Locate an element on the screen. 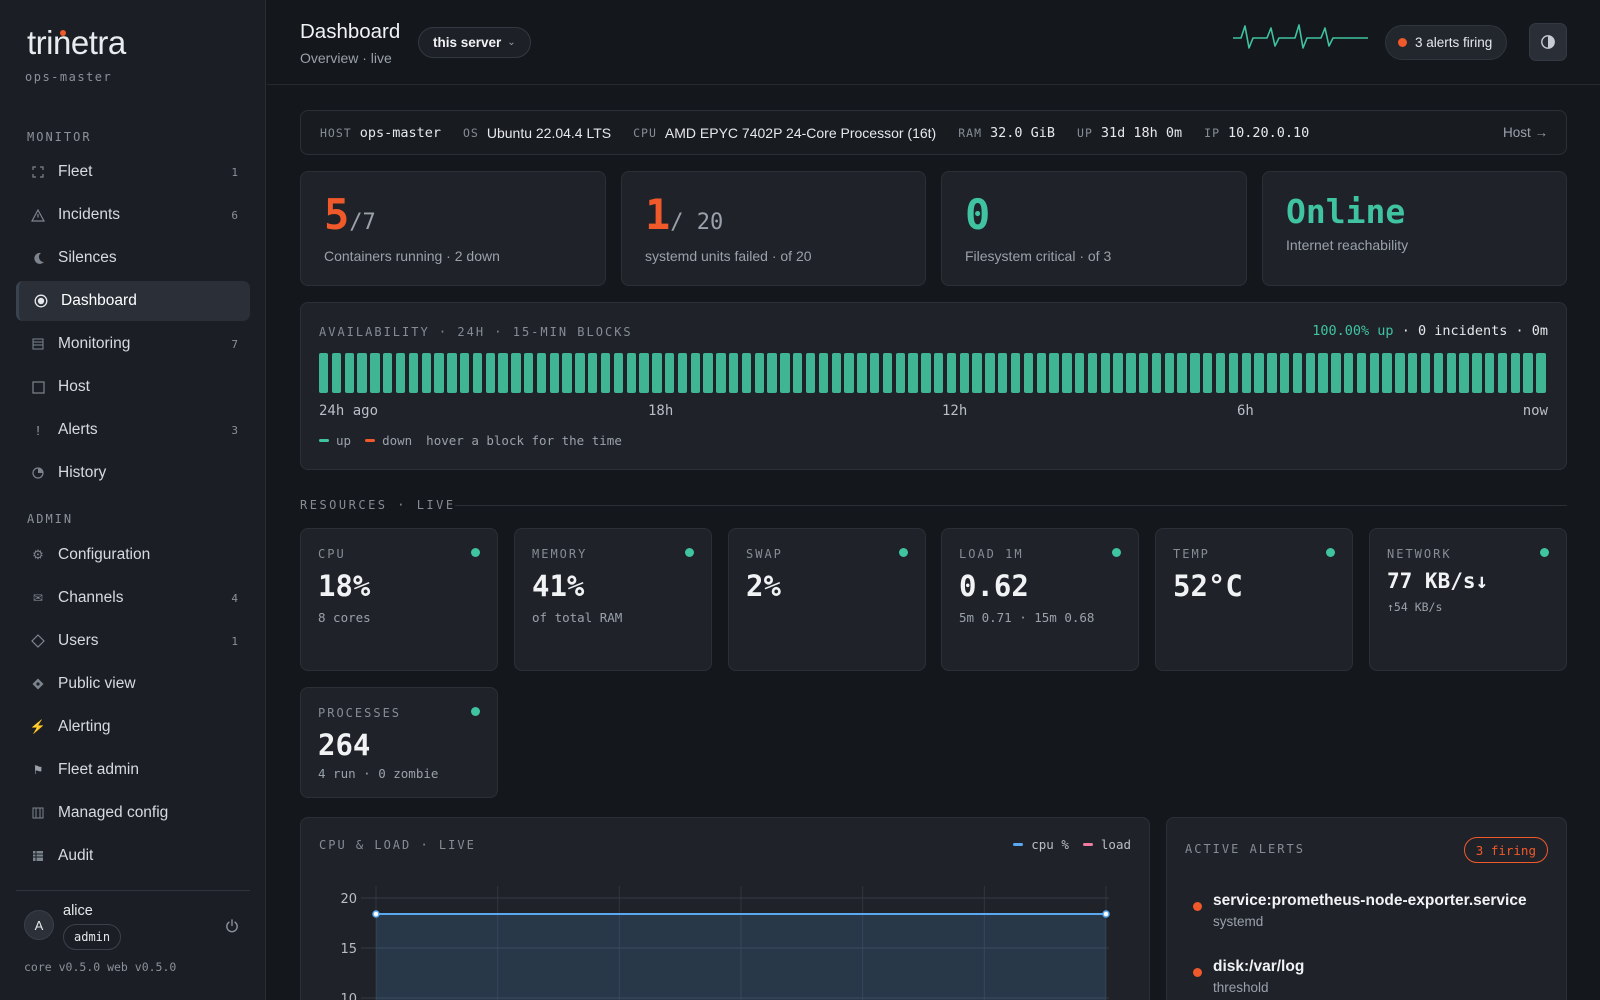  sidebar-item-audit: Audit is located at coordinates (133, 856).